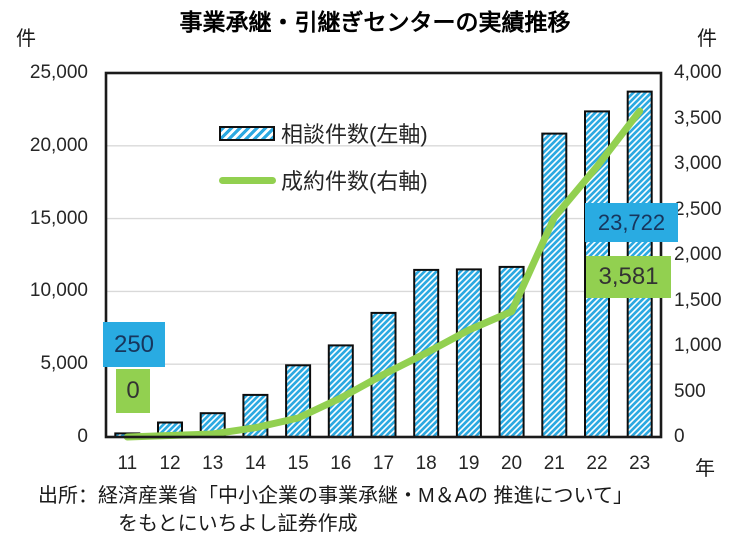 This screenshot has height=548, width=750. I want to click on legend: 相談件数(左軸) 成約件数(右軸), so click(323, 165).